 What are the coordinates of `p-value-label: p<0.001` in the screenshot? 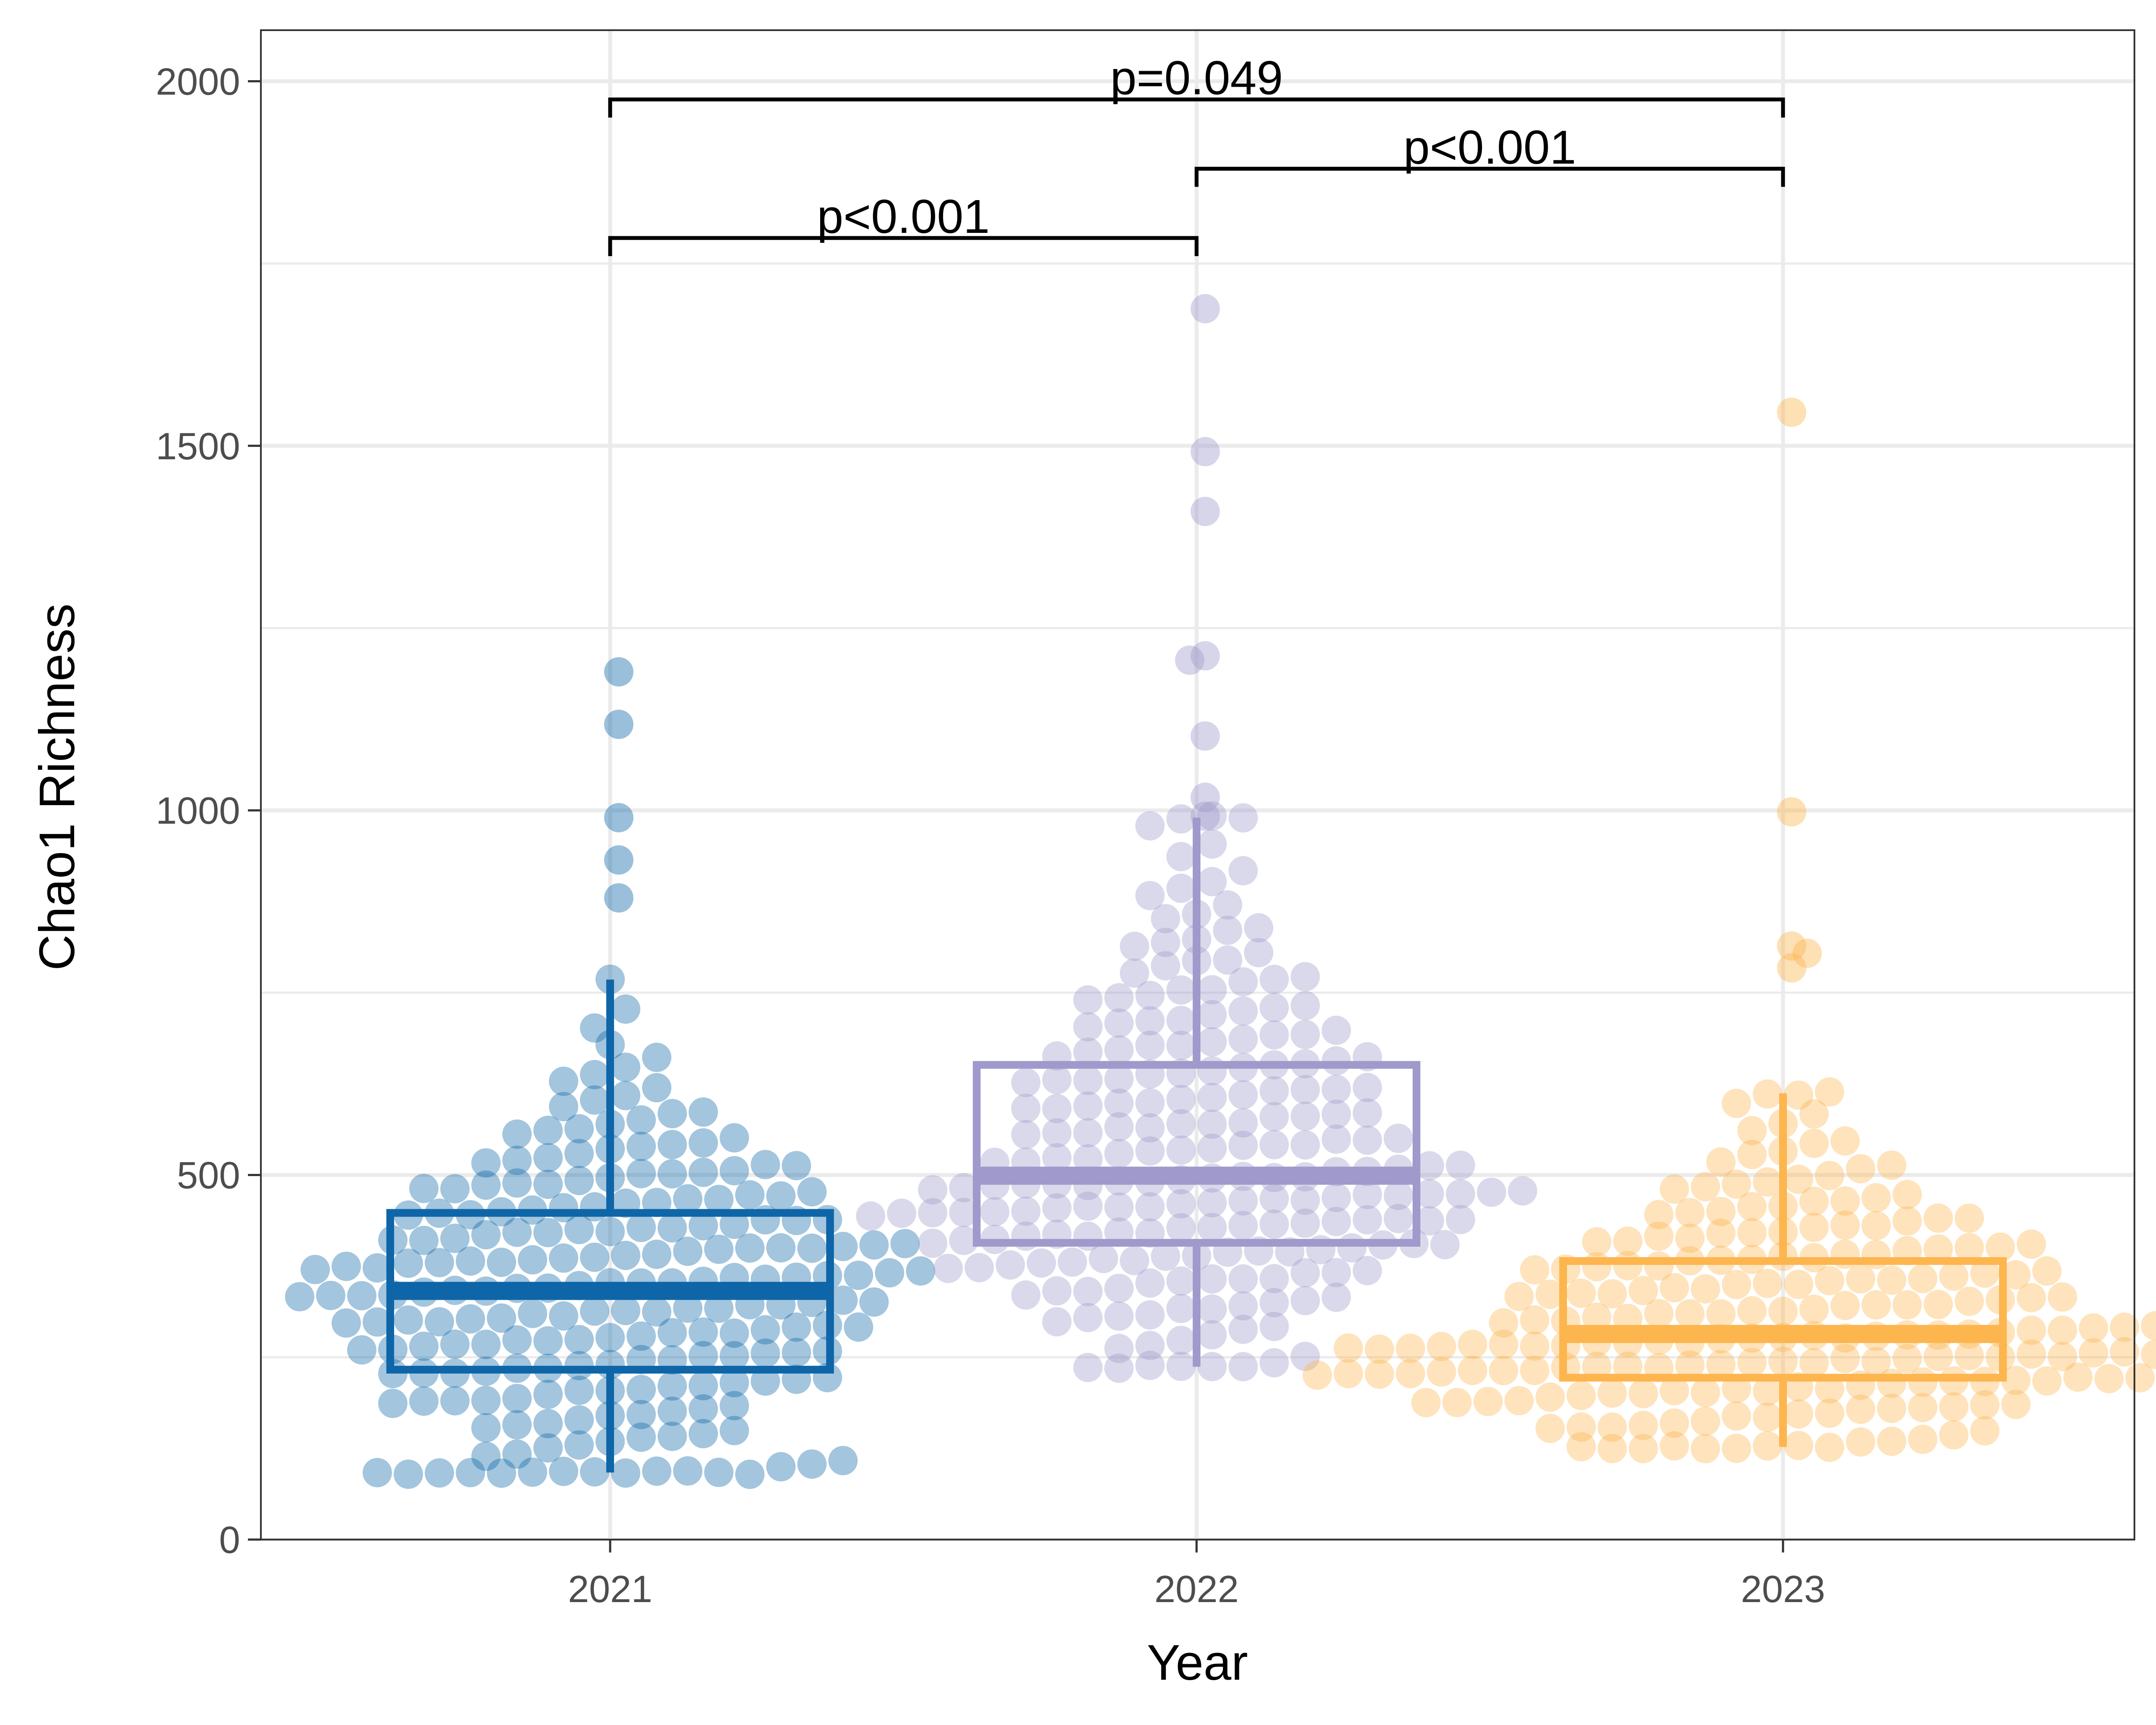 It's located at (1490, 147).